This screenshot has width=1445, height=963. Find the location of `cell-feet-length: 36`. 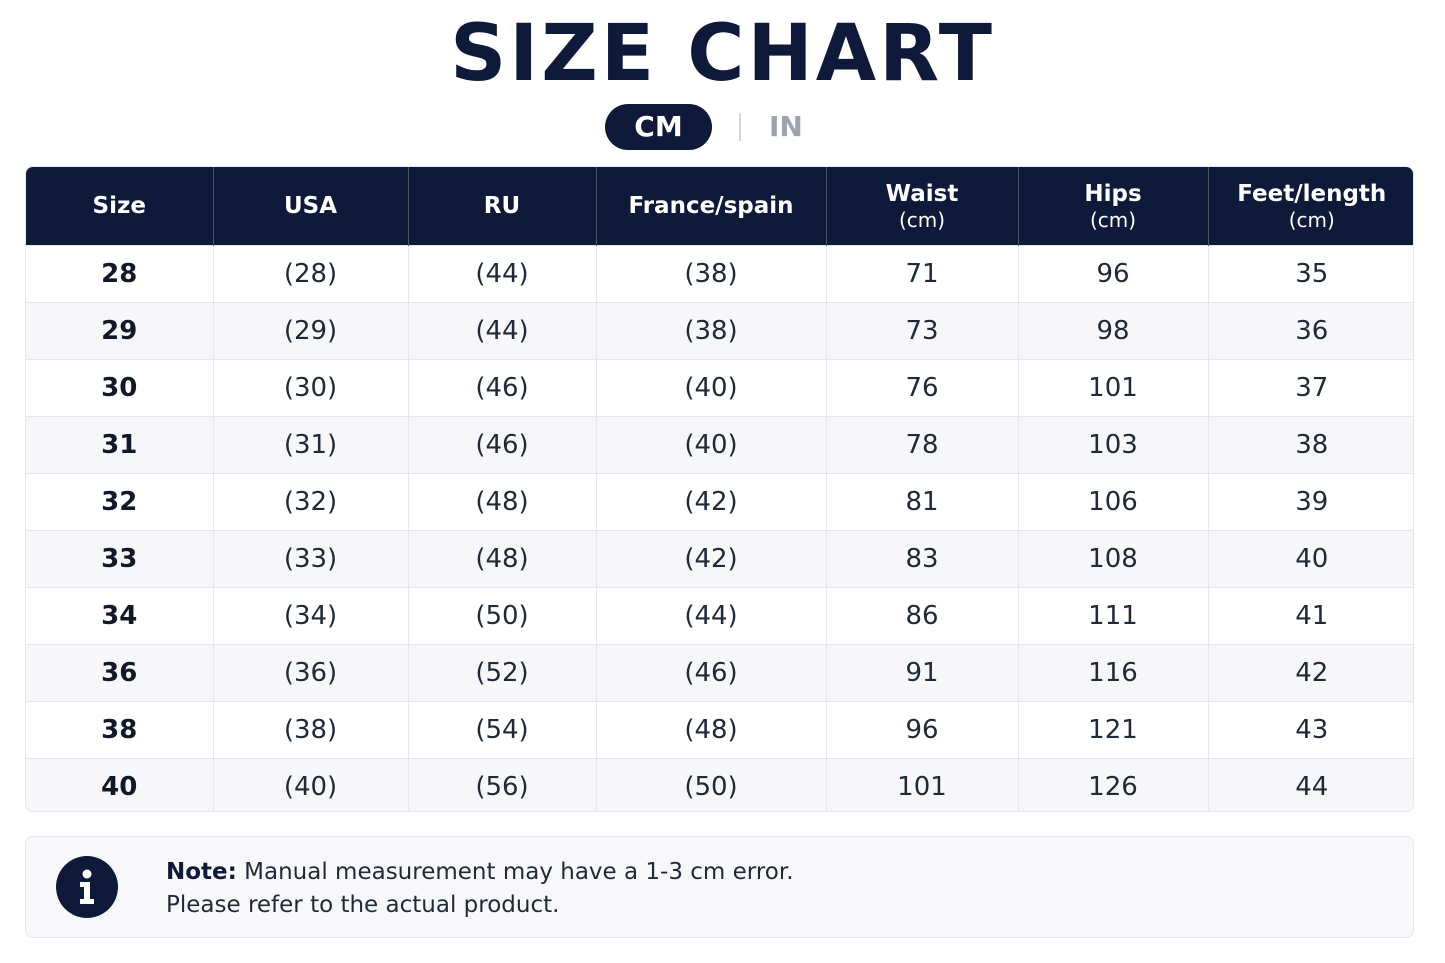

cell-feet-length: 36 is located at coordinates (1310, 331).